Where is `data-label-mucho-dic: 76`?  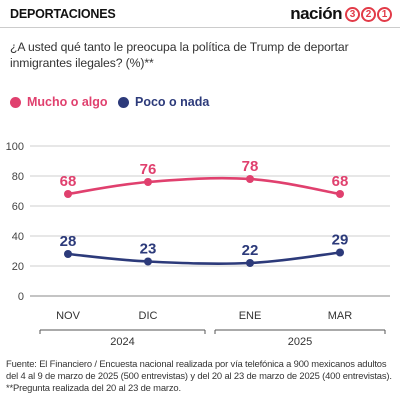 data-label-mucho-dic: 76 is located at coordinates (148, 169).